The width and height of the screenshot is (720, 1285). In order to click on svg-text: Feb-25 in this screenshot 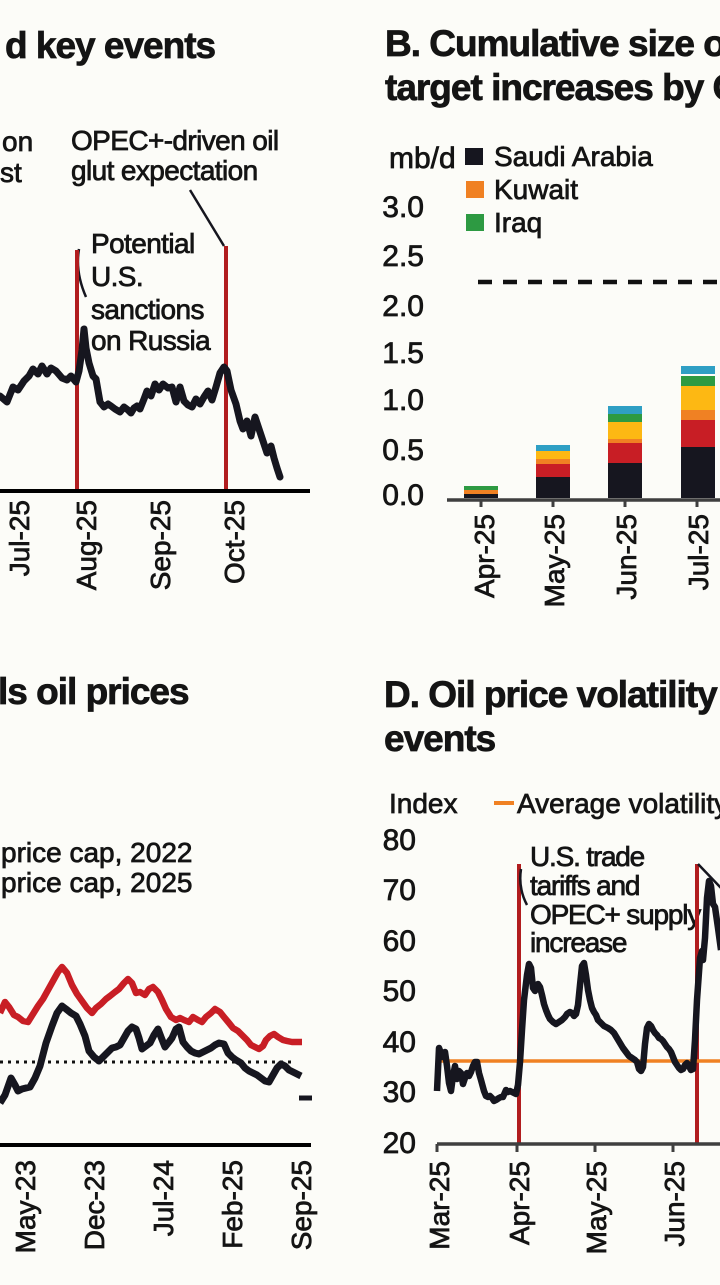, I will do `click(232, 1204)`.